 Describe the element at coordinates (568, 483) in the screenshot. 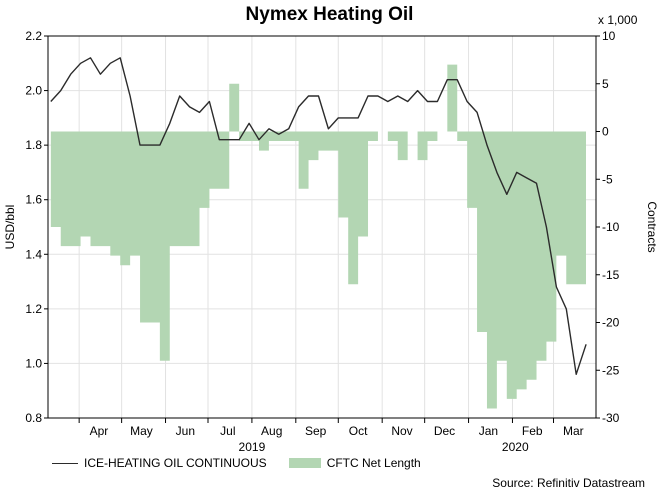

I see `source-note: Source: Refinitiv Datastream` at that location.